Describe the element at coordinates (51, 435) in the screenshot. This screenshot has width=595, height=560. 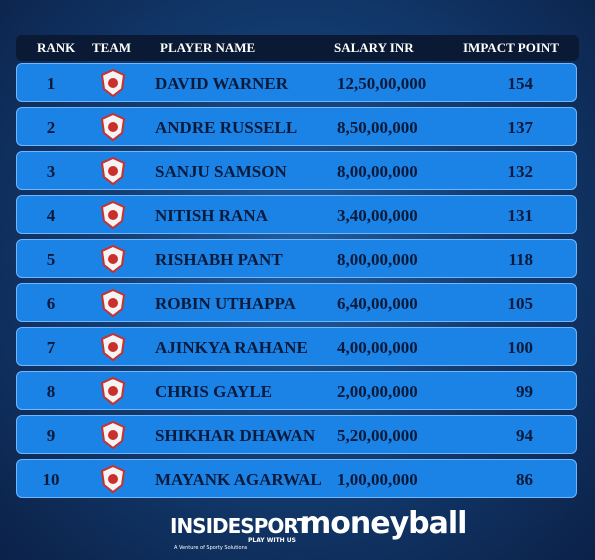
I see `rank: 9` at that location.